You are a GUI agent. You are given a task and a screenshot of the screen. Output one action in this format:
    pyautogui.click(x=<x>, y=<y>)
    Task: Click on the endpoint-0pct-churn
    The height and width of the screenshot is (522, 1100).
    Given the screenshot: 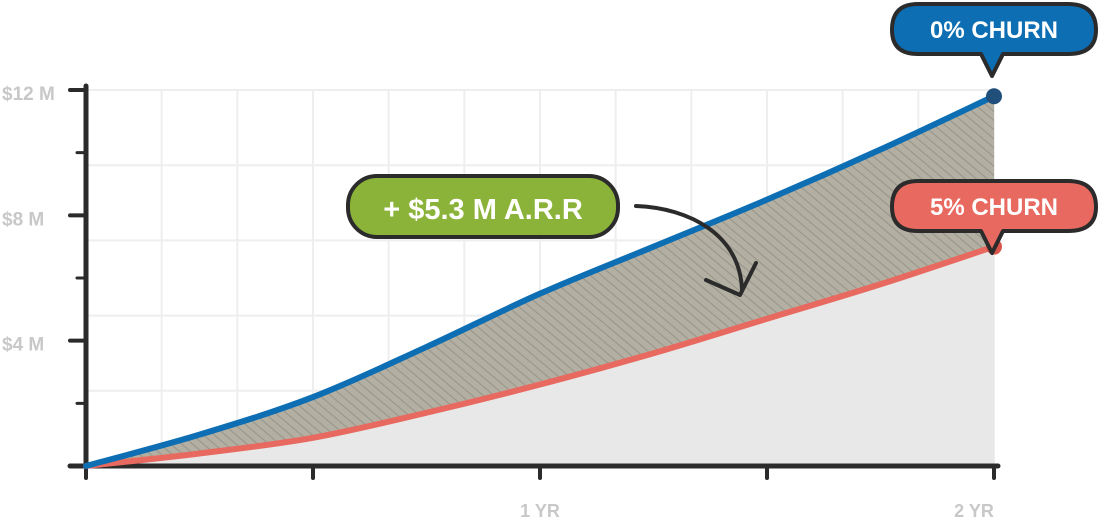 What is the action you would take?
    pyautogui.click(x=994, y=96)
    